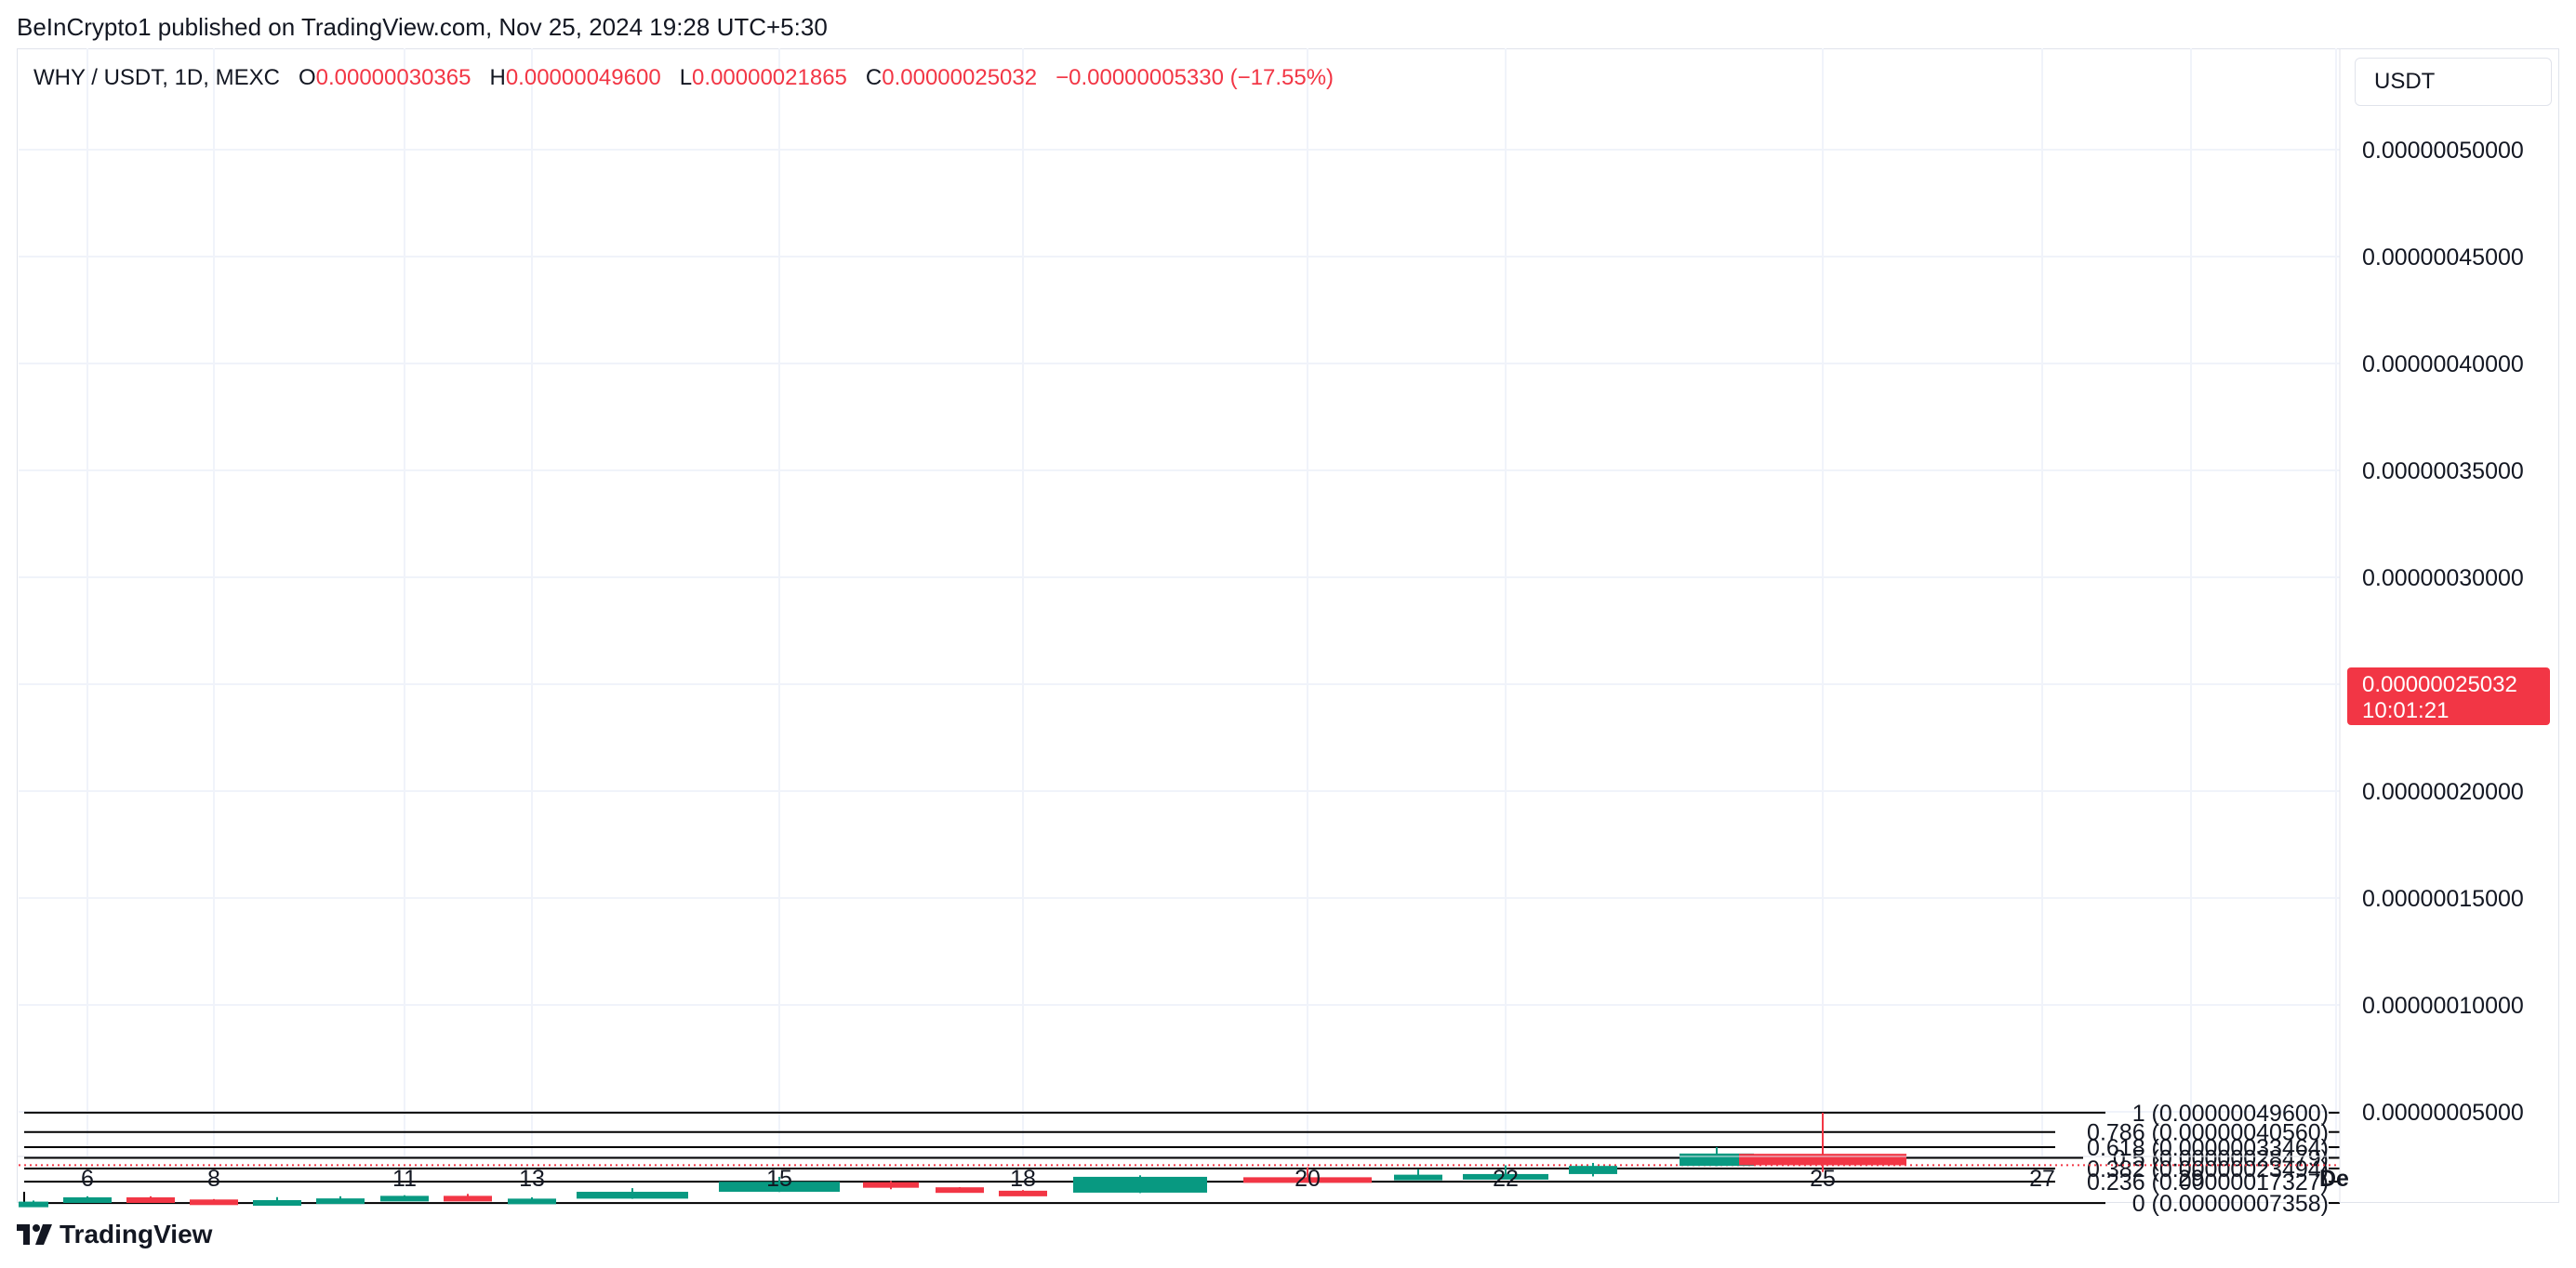  What do you see at coordinates (213, 1179) in the screenshot?
I see `date-tick-label: 8` at bounding box center [213, 1179].